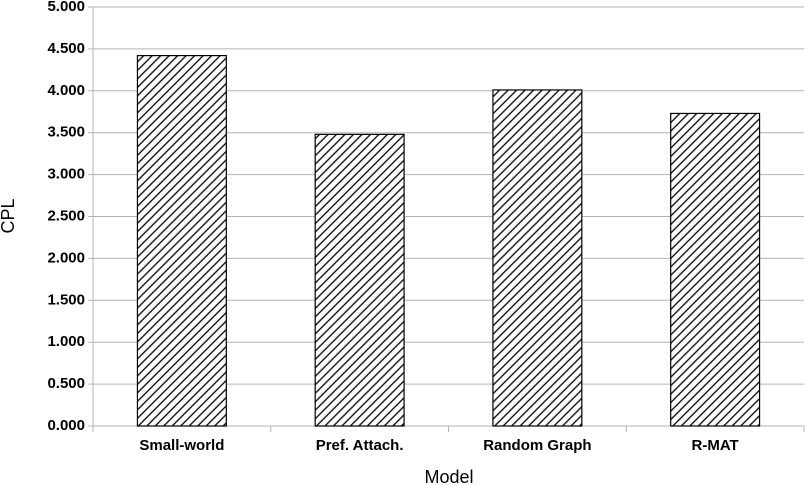 This screenshot has width=805, height=485. What do you see at coordinates (66, 7) in the screenshot?
I see `y-tick-label: 5.000` at bounding box center [66, 7].